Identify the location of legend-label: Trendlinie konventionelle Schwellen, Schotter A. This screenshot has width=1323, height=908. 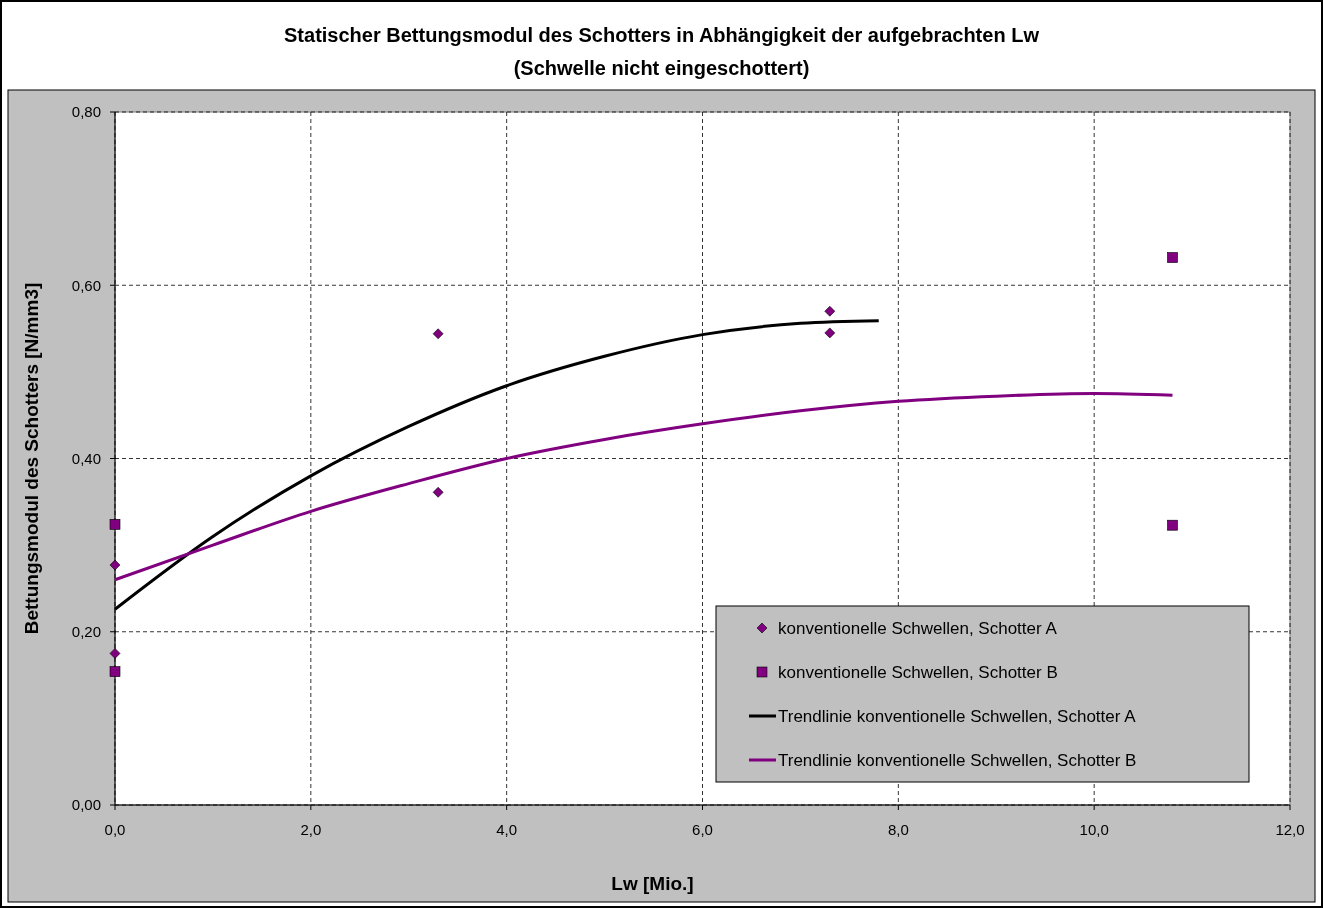
(957, 716).